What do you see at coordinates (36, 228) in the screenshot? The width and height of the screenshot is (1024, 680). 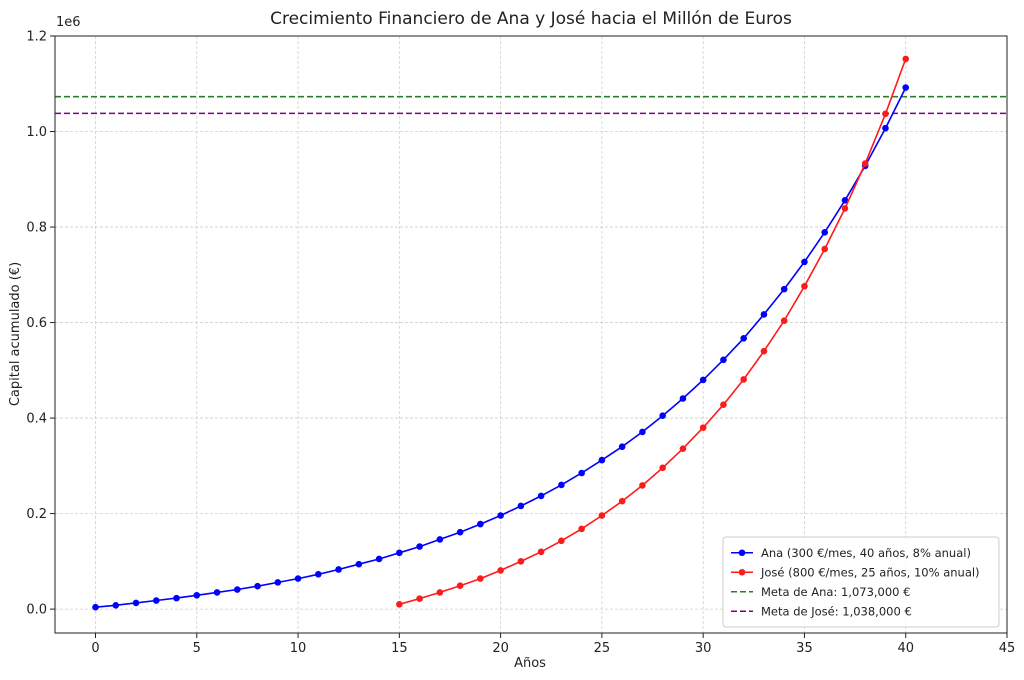 I see `y-tick-label: 0.8` at bounding box center [36, 228].